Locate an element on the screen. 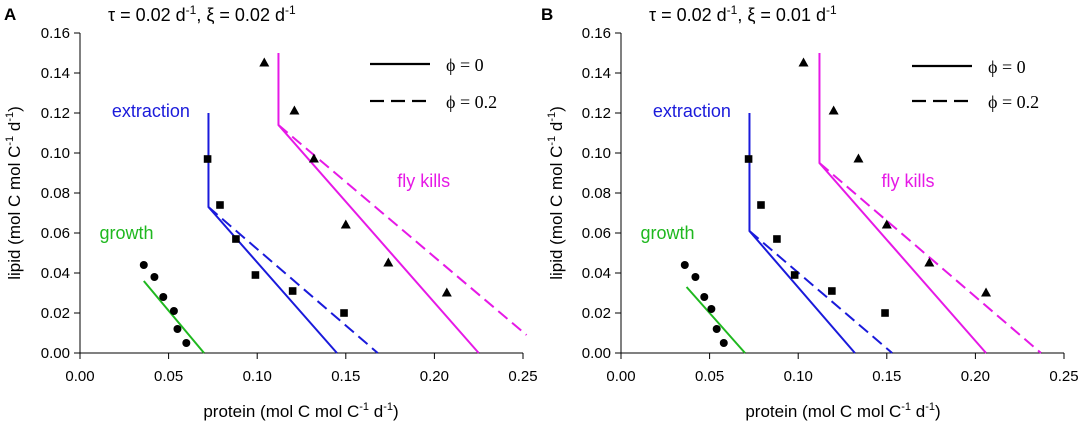  legend-a: ϕ = 0 ϕ = 0.2 is located at coordinates (433, 83).